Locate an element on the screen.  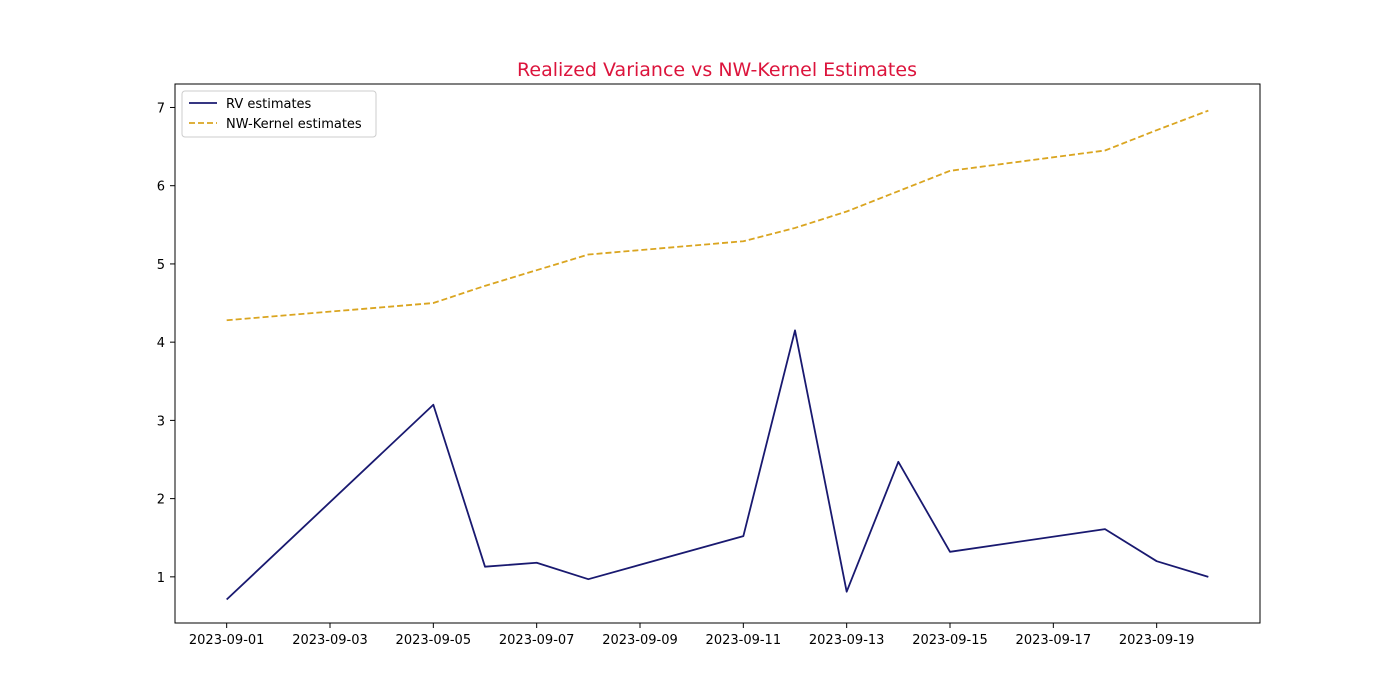
y-tick-label: 5 is located at coordinates (161, 265).